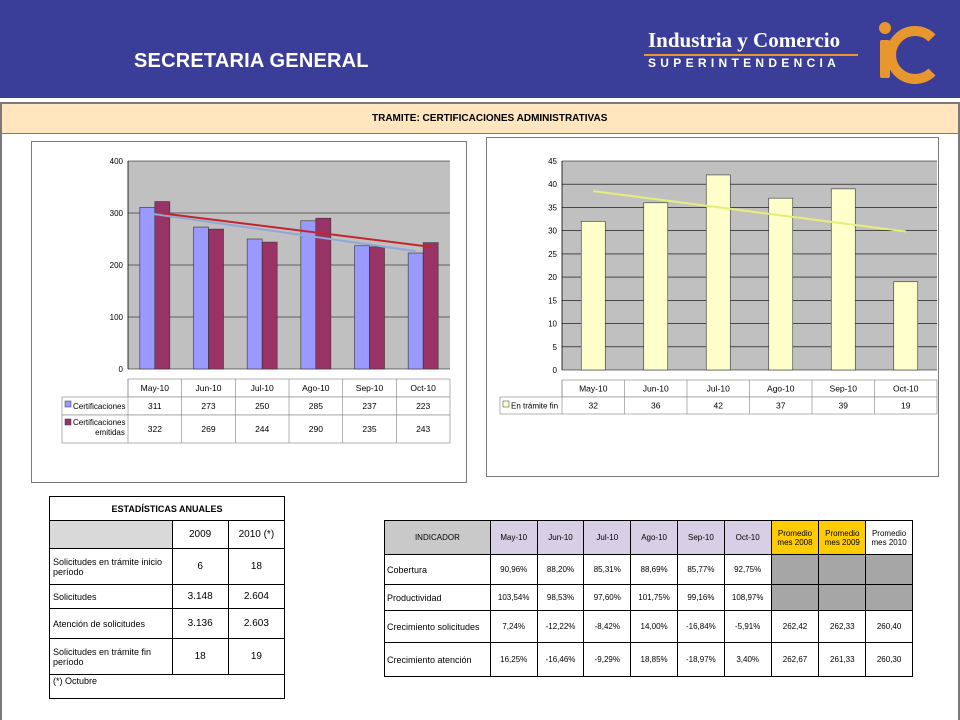 The image size is (960, 720). What do you see at coordinates (99, 406) in the screenshot?
I see `legend-label: Certificaciones` at bounding box center [99, 406].